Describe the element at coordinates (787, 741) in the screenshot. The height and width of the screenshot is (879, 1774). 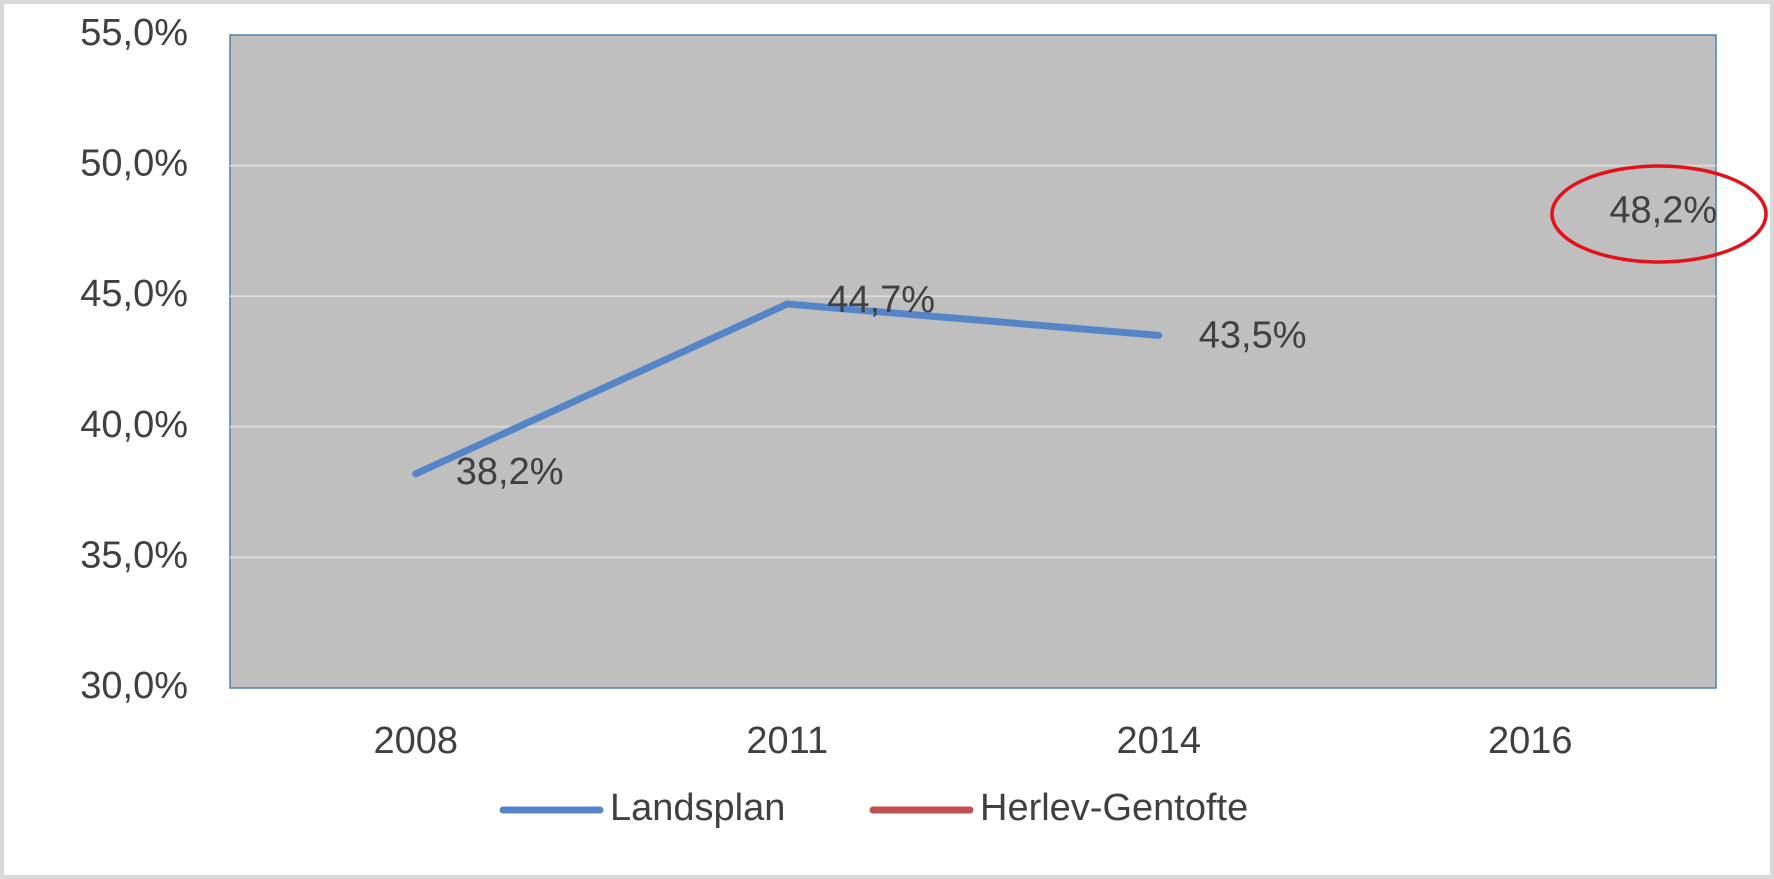
I see `x-tick-label: 2011` at that location.